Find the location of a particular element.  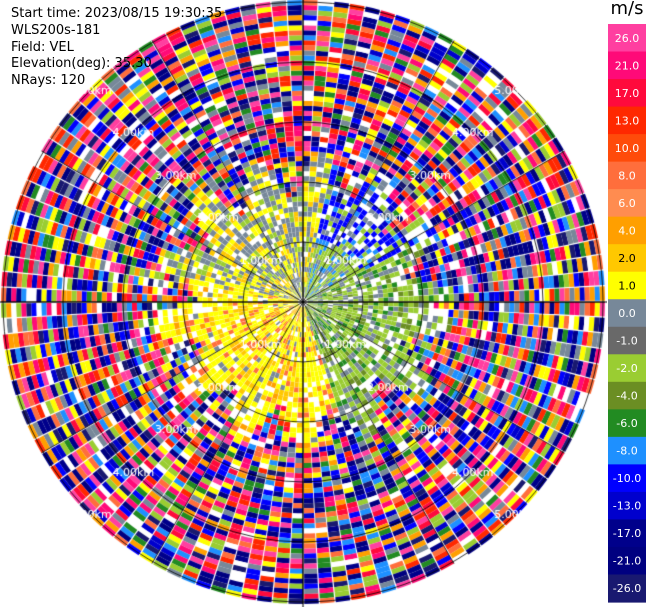

colorbar-tick-label: -26.0 is located at coordinates (627, 588).